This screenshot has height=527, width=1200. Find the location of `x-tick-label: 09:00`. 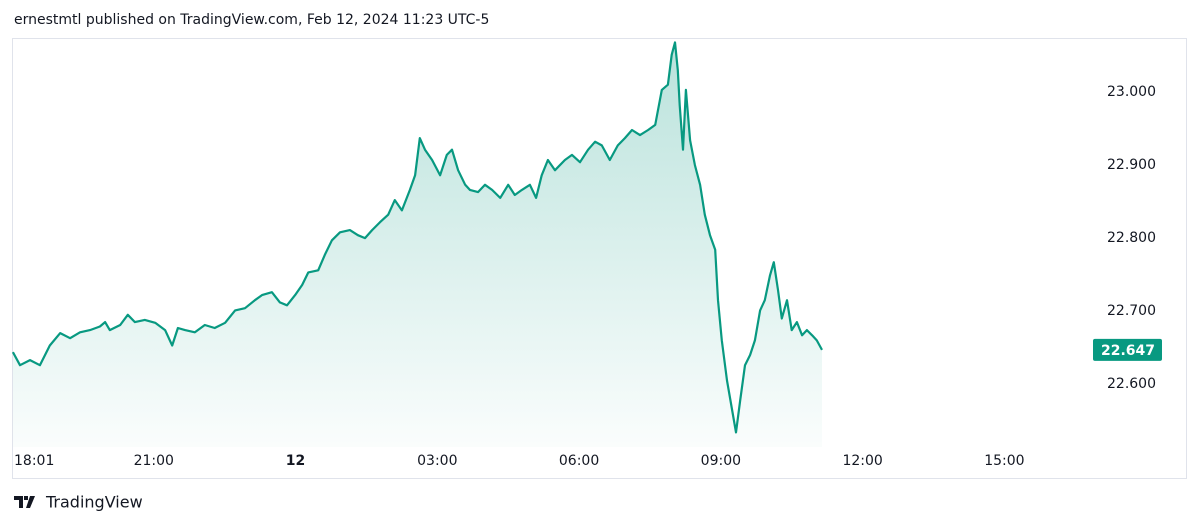

x-tick-label: 09:00 is located at coordinates (721, 461).